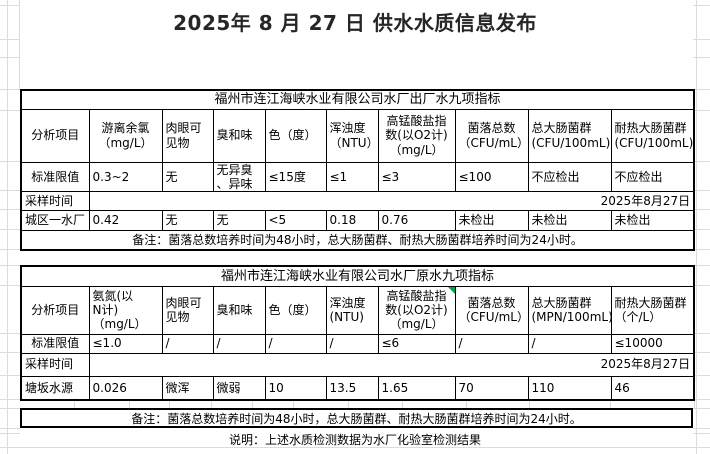 This screenshot has width=710, height=454. What do you see at coordinates (352, 310) in the screenshot?
I see `header-cell: 浑浊度 (NTU)` at bounding box center [352, 310].